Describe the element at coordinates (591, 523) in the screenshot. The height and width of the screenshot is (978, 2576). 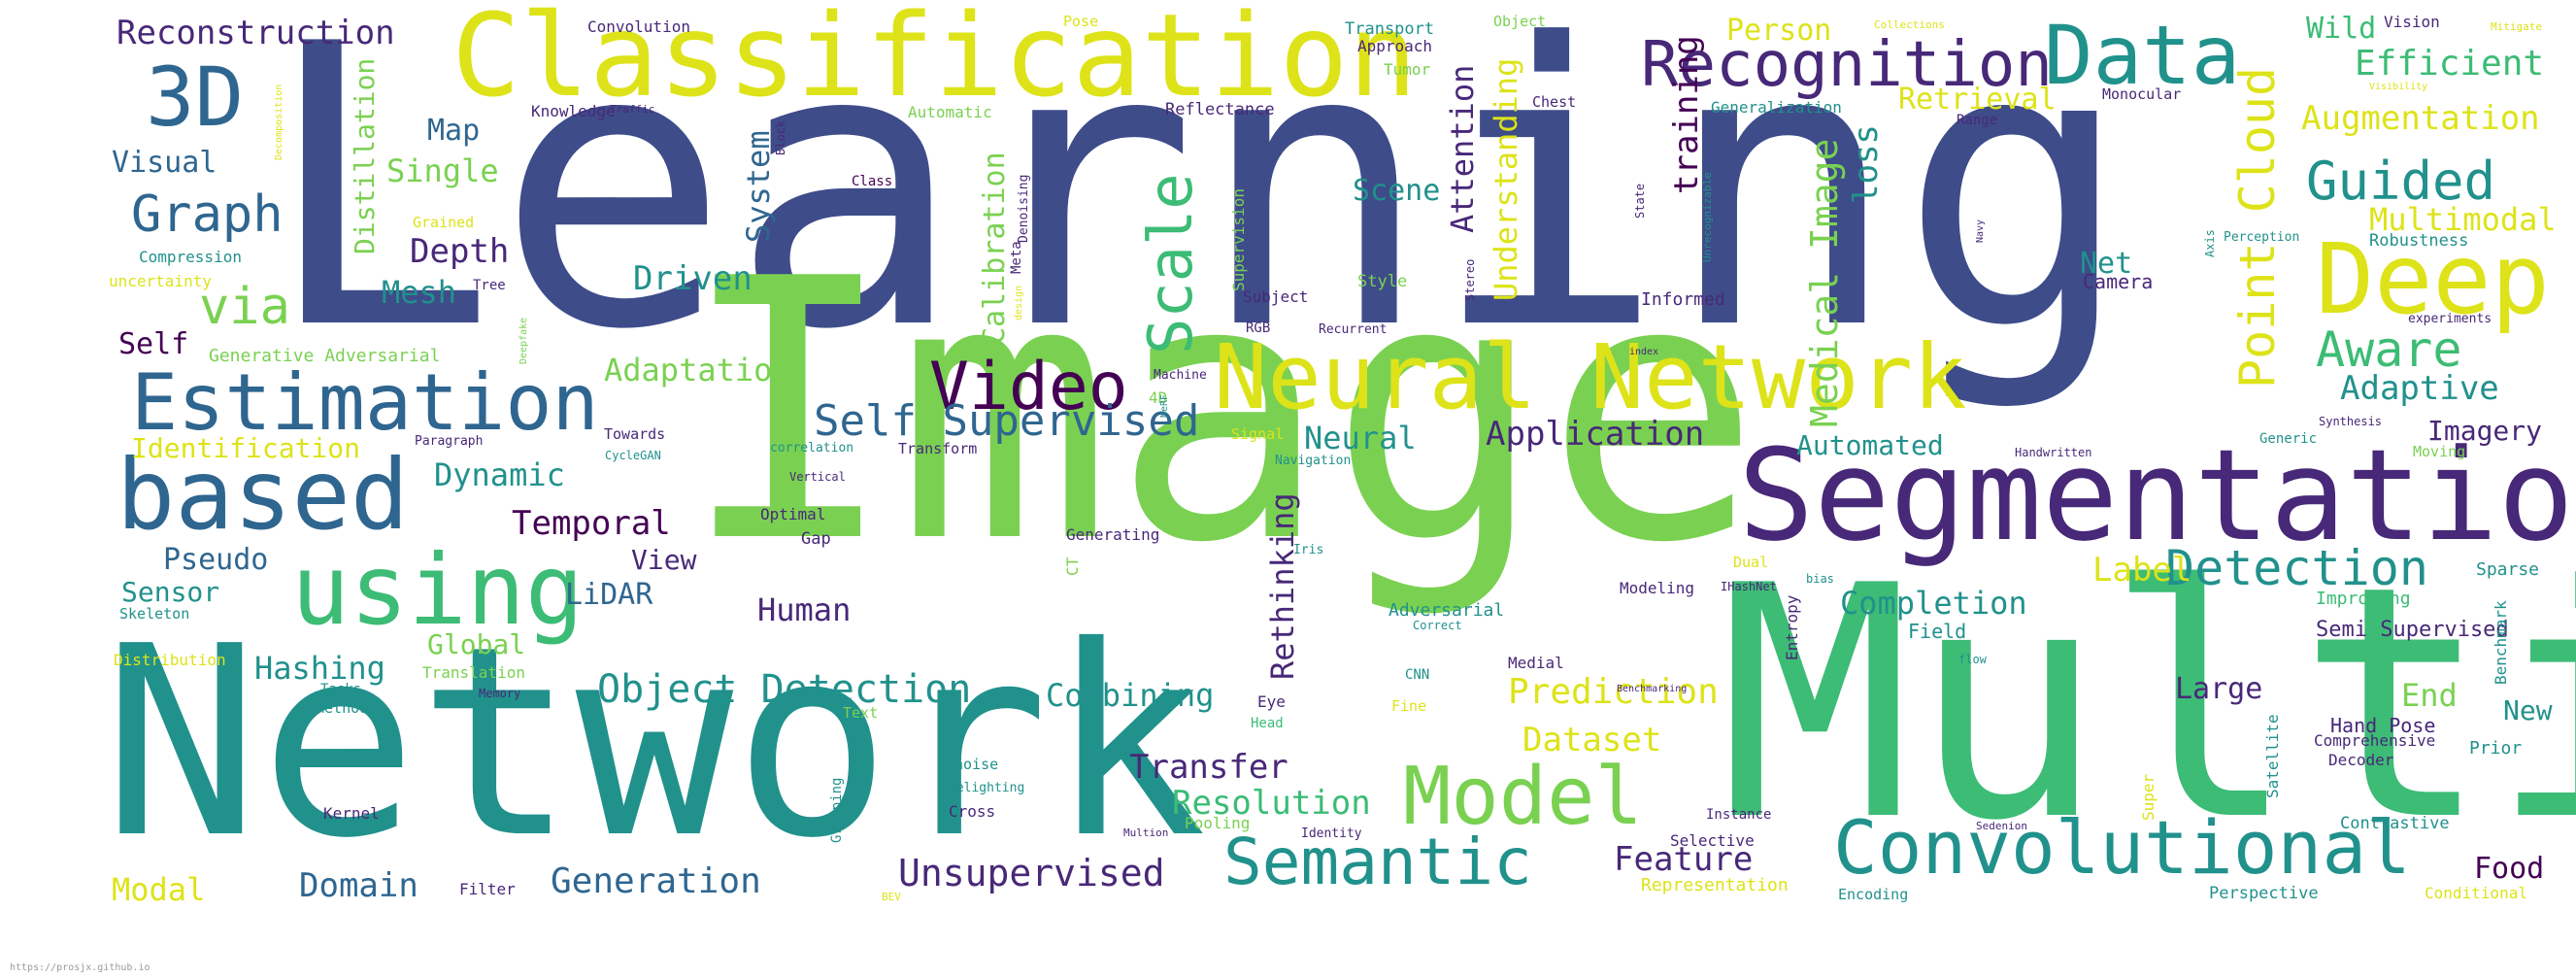
I see `word-temporal: Temporal` at that location.